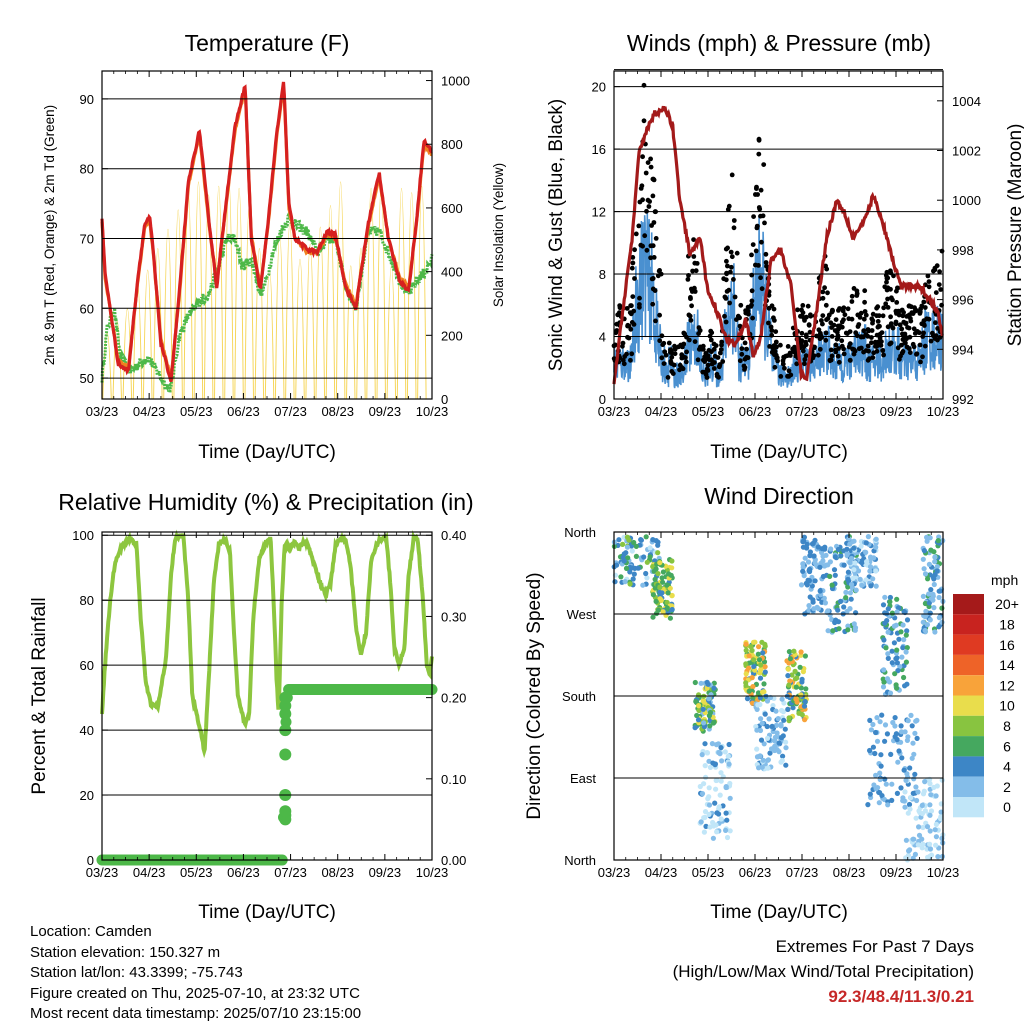 The image size is (1024, 1025). What do you see at coordinates (968, 766) in the screenshot?
I see `colorbar-swatch` at bounding box center [968, 766].